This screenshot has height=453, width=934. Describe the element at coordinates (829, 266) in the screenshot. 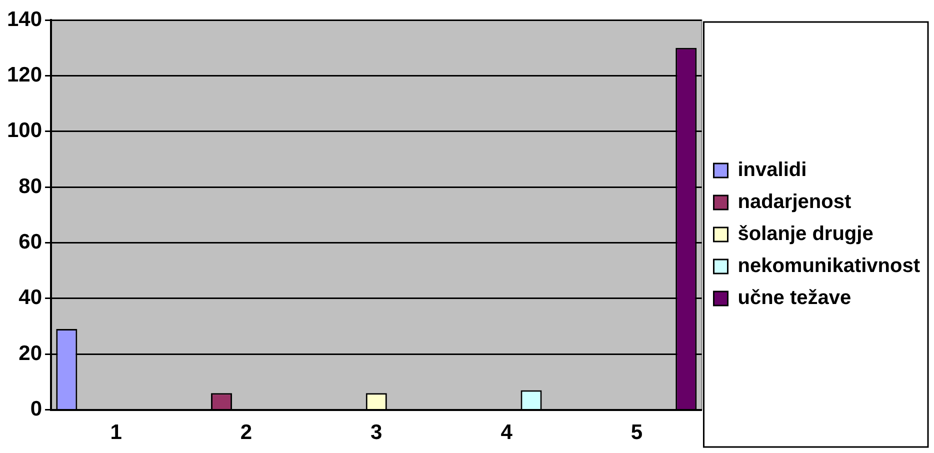

I see `legend-label: nekomunikativnost` at that location.